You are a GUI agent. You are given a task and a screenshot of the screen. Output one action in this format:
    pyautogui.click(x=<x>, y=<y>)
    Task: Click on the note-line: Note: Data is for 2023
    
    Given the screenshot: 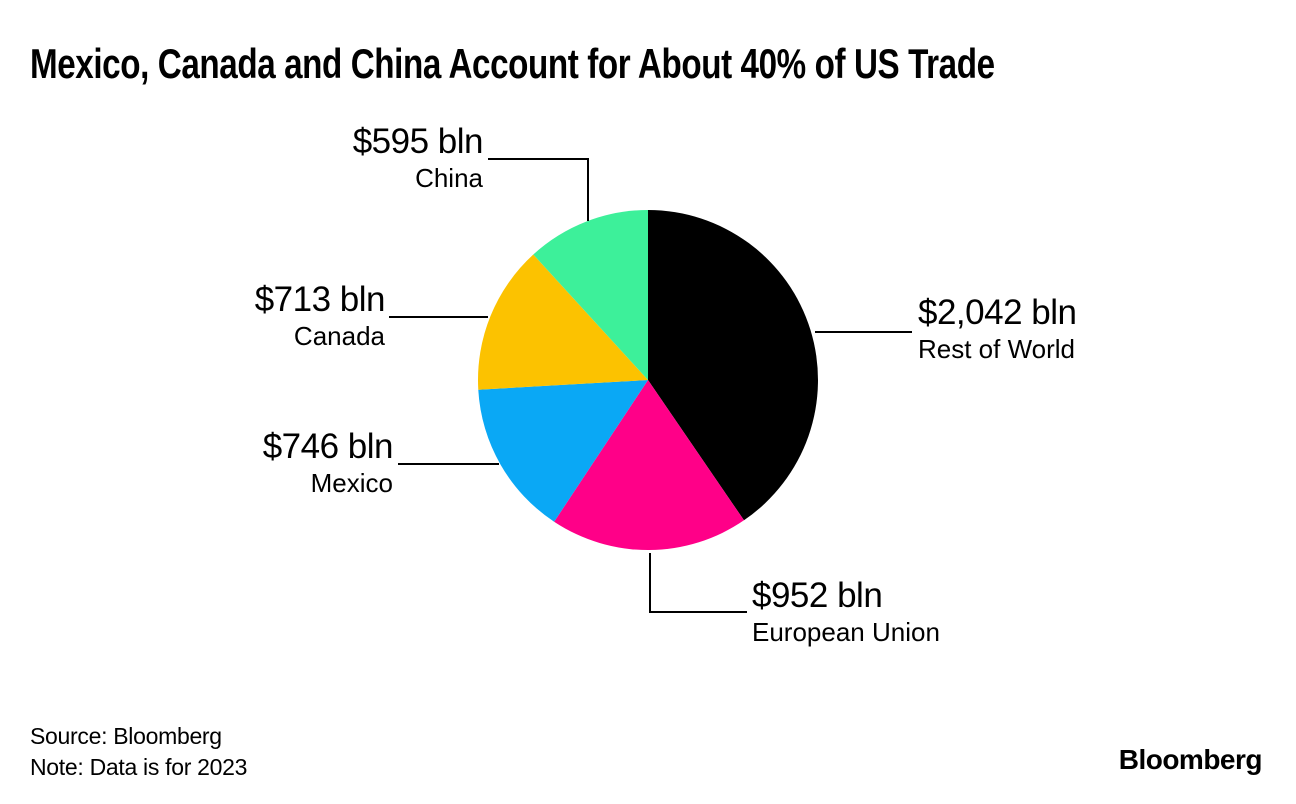 What is the action you would take?
    pyautogui.click(x=139, y=767)
    